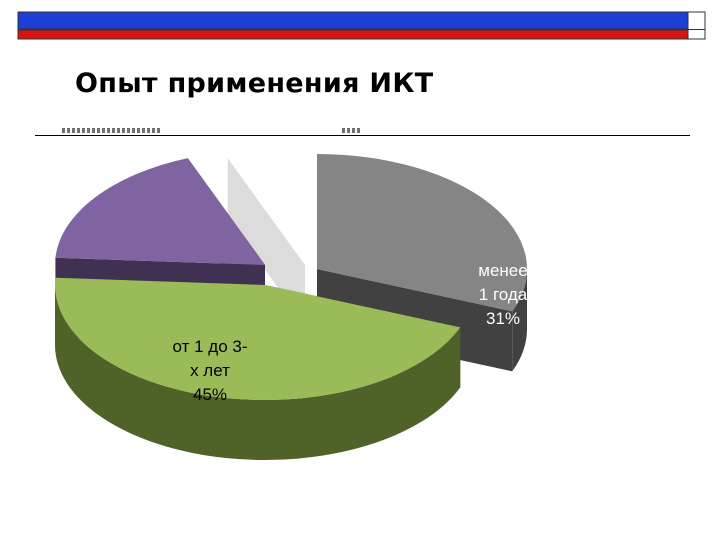  I want to click on pie-slice-label: от 1 до 3- х лет 45%, so click(210, 370).